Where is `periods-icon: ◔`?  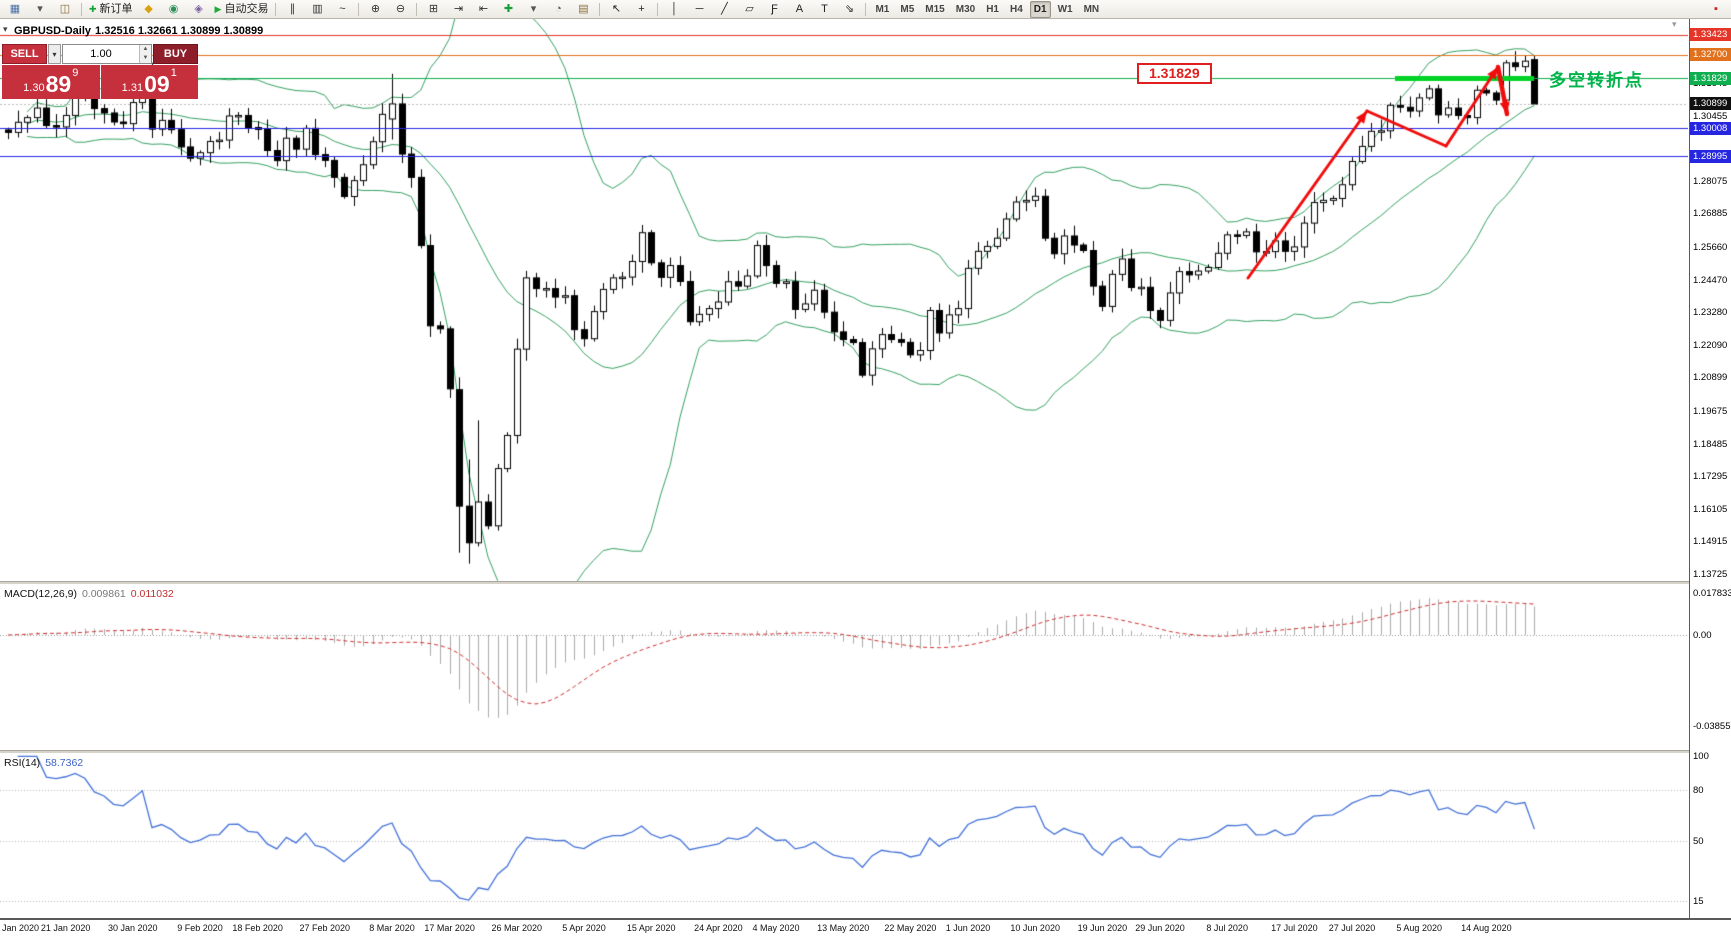
periods-icon: ◔ is located at coordinates (558, 9).